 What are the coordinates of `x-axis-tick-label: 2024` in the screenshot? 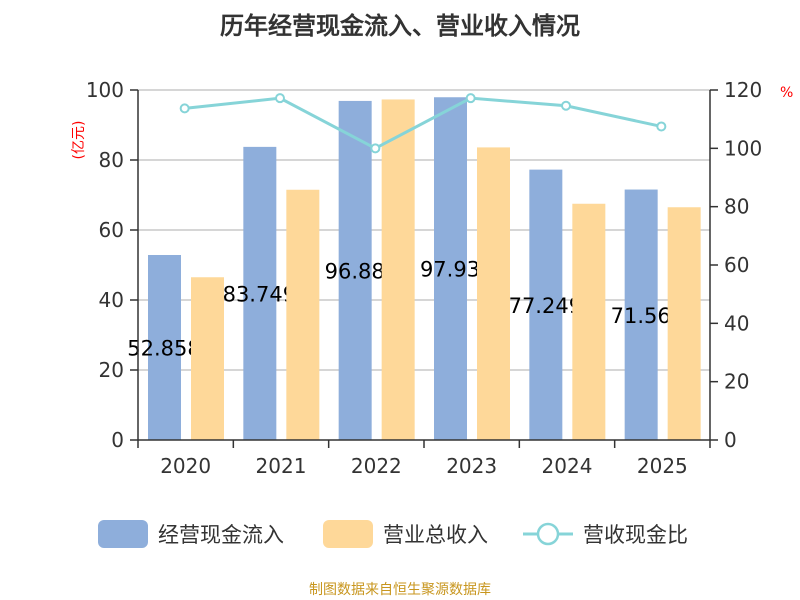 It's located at (567, 466).